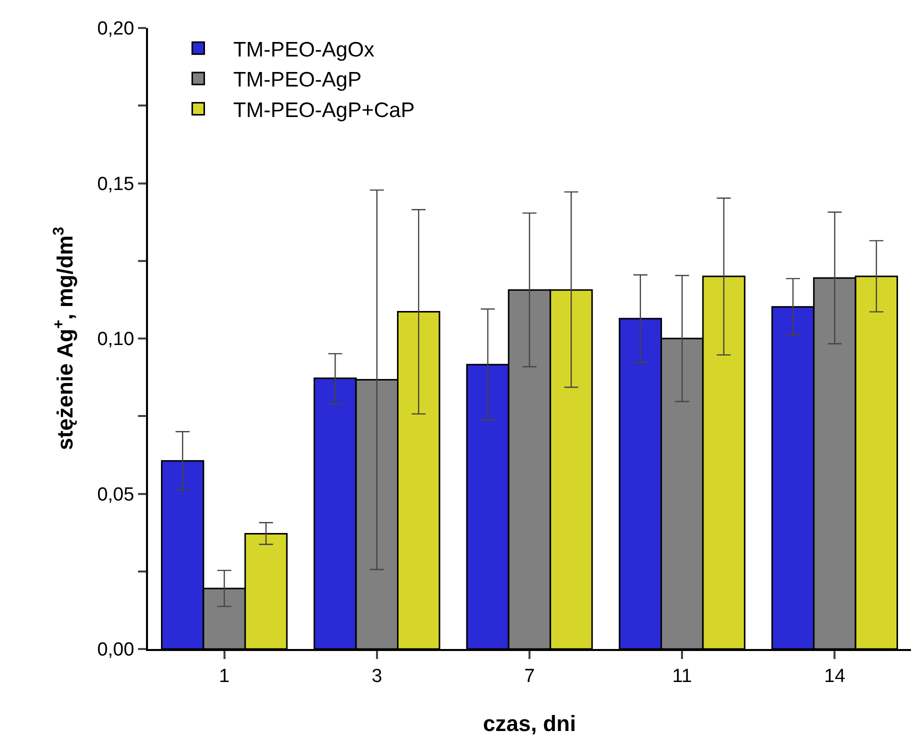 This screenshot has width=915, height=749. I want to click on y-tick-label: 0,20, so click(115, 29).